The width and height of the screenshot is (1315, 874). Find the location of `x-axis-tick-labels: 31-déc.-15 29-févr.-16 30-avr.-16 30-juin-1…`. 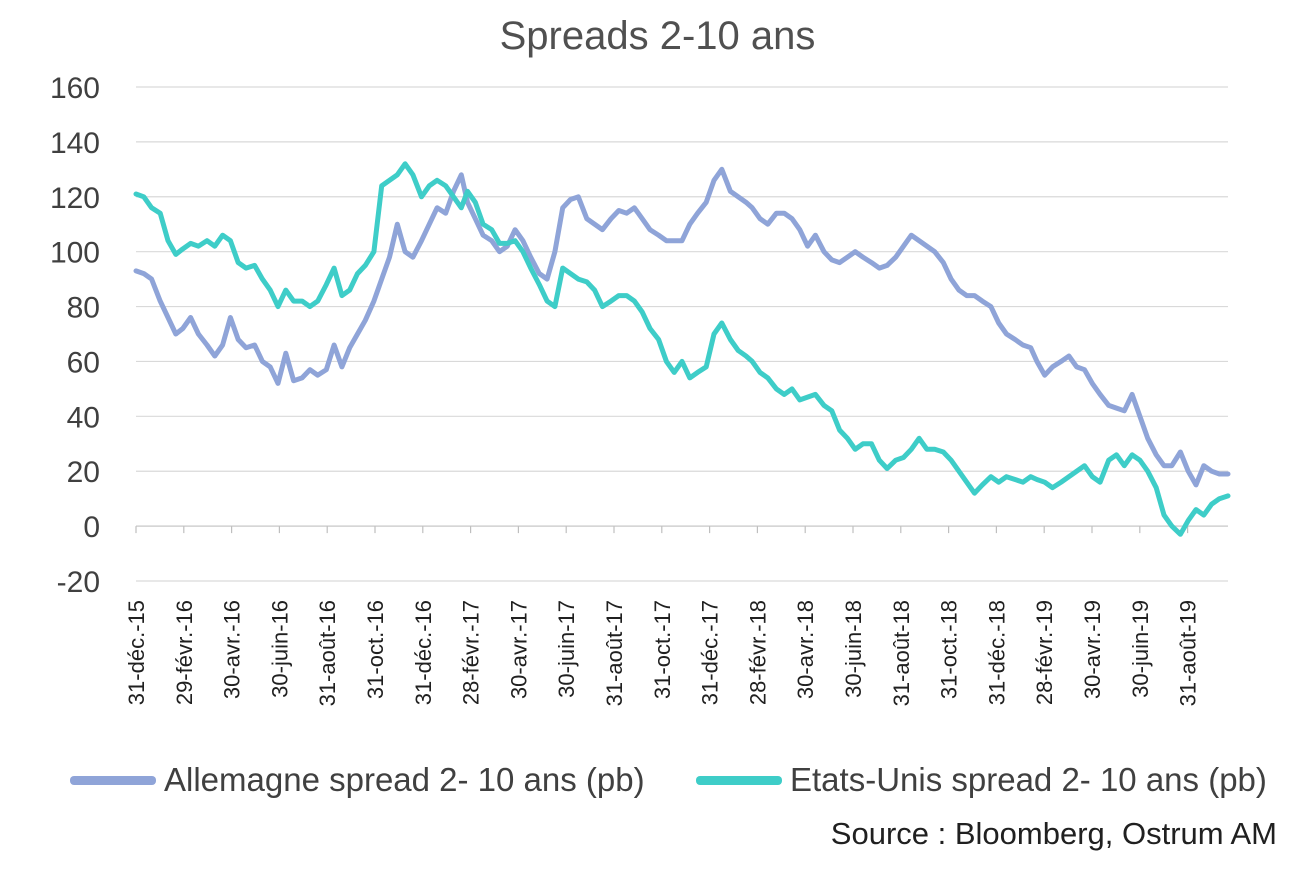

x-axis-tick-labels: 31-déc.-15 29-févr.-16 30-avr.-16 30-juin-1… is located at coordinates (662, 653).